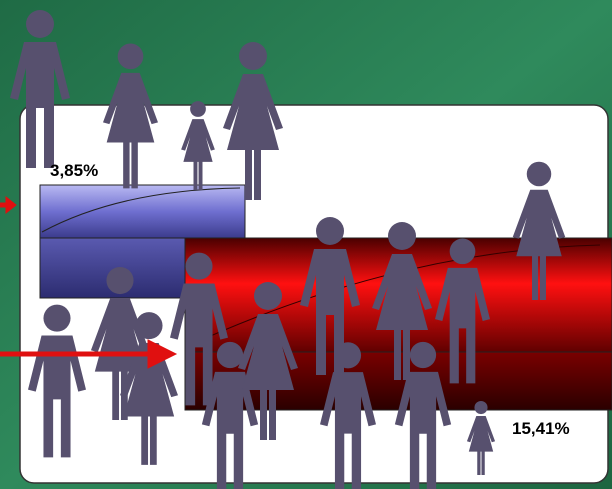 The image size is (612, 489). Describe the element at coordinates (89, 282) in the screenshot. I see `arrows` at that location.